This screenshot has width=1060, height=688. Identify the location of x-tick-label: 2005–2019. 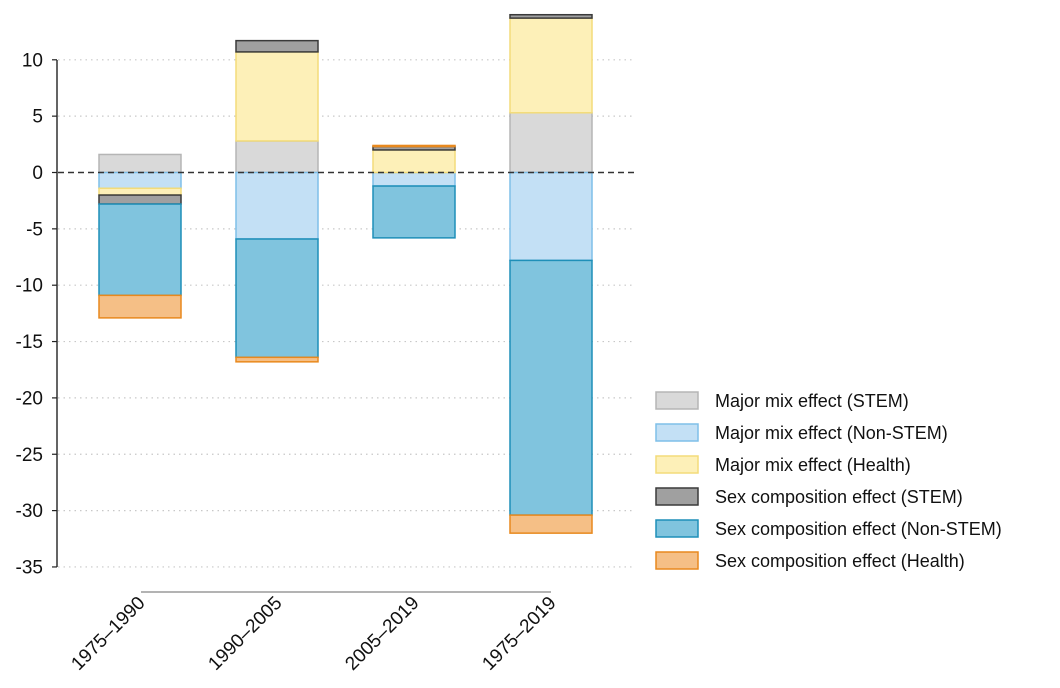
(382, 634).